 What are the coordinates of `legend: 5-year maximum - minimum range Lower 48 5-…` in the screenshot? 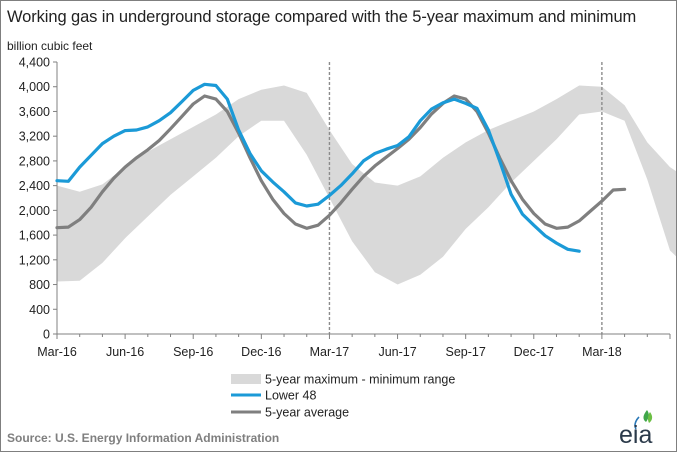 It's located at (343, 396).